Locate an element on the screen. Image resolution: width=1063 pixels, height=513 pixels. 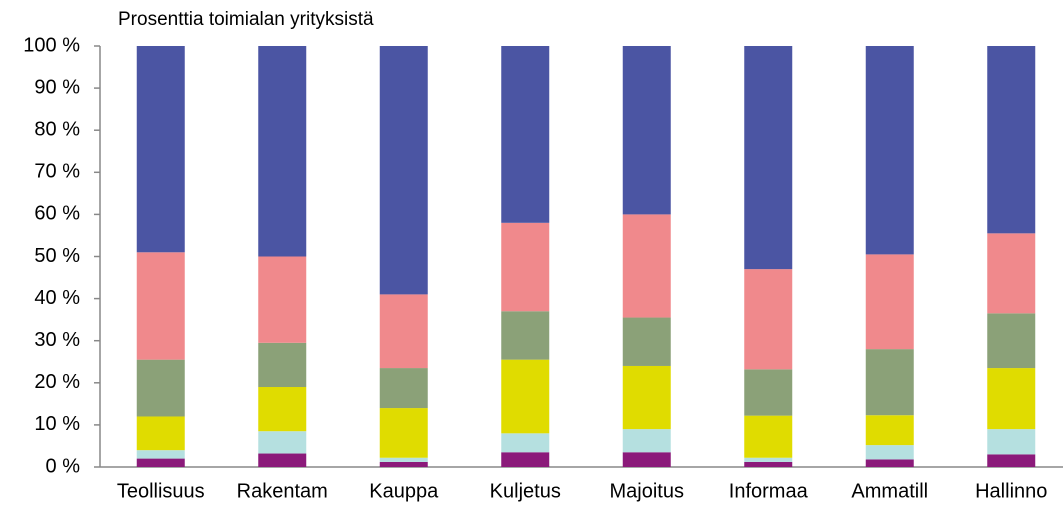
x-tick-label: Hallinno is located at coordinates (1011, 491).